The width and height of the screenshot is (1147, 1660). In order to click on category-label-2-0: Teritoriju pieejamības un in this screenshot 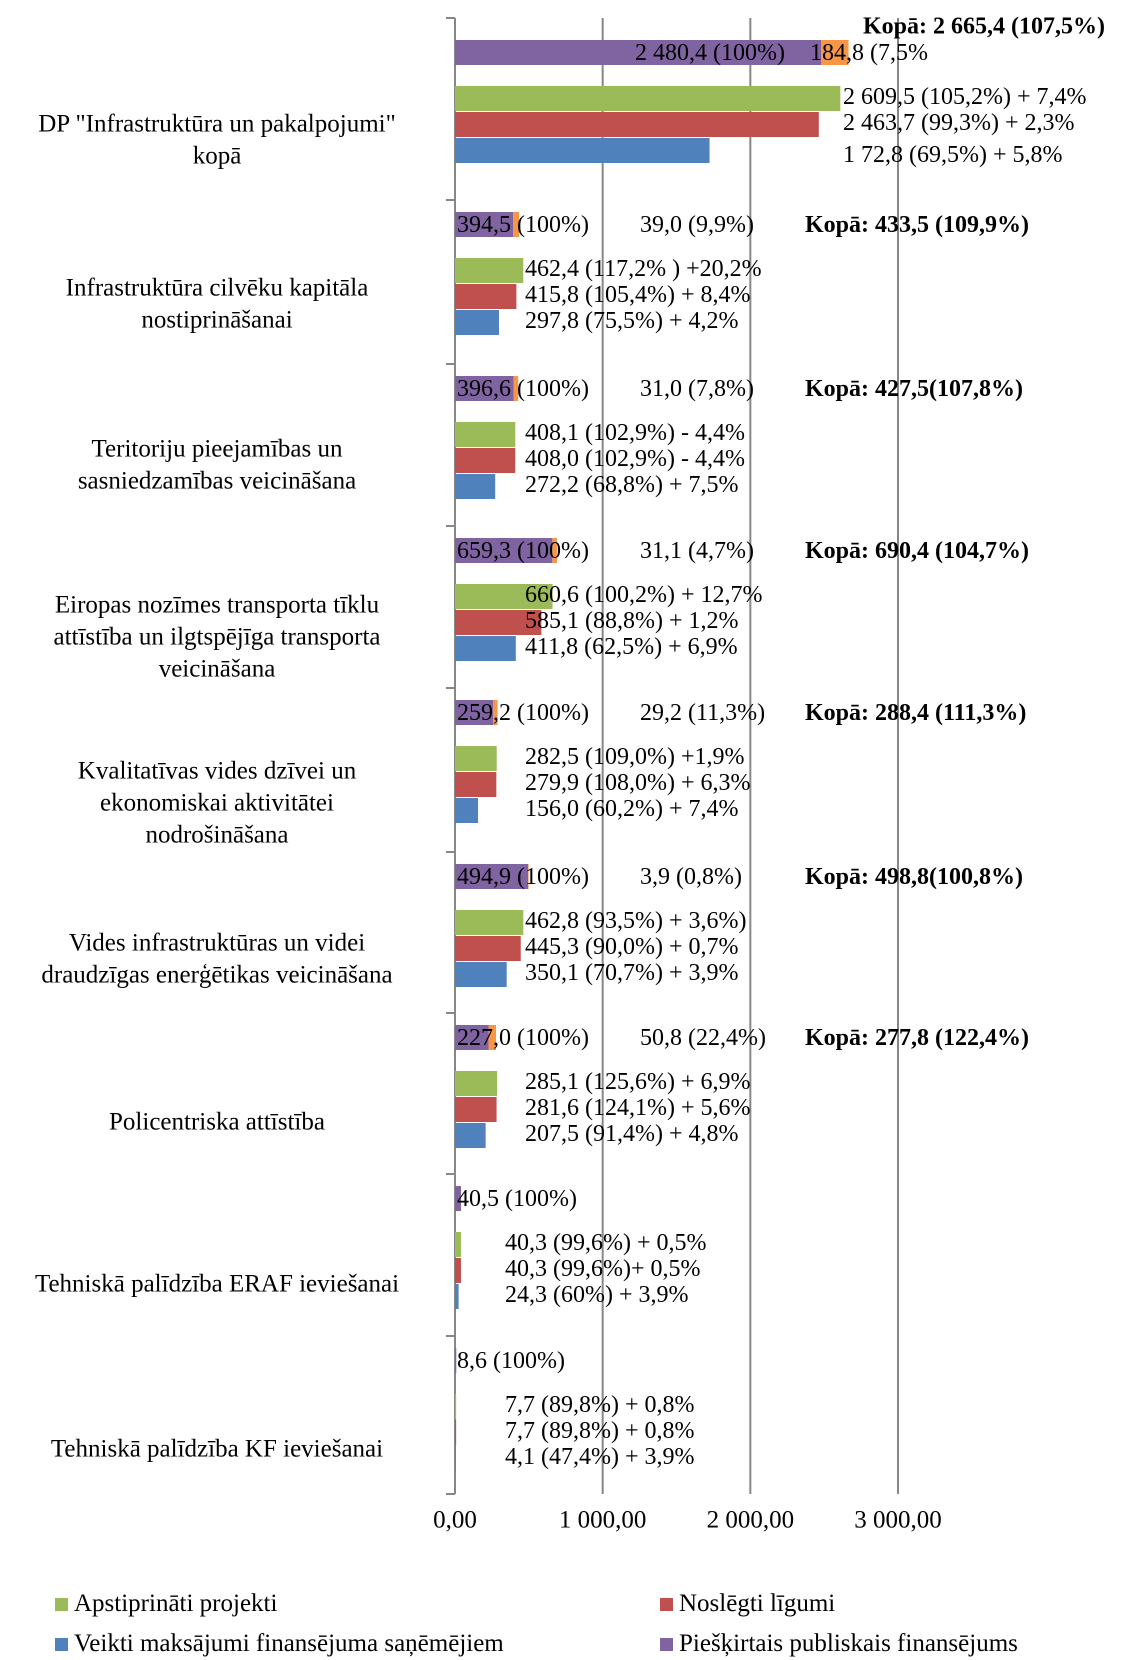, I will do `click(217, 449)`.